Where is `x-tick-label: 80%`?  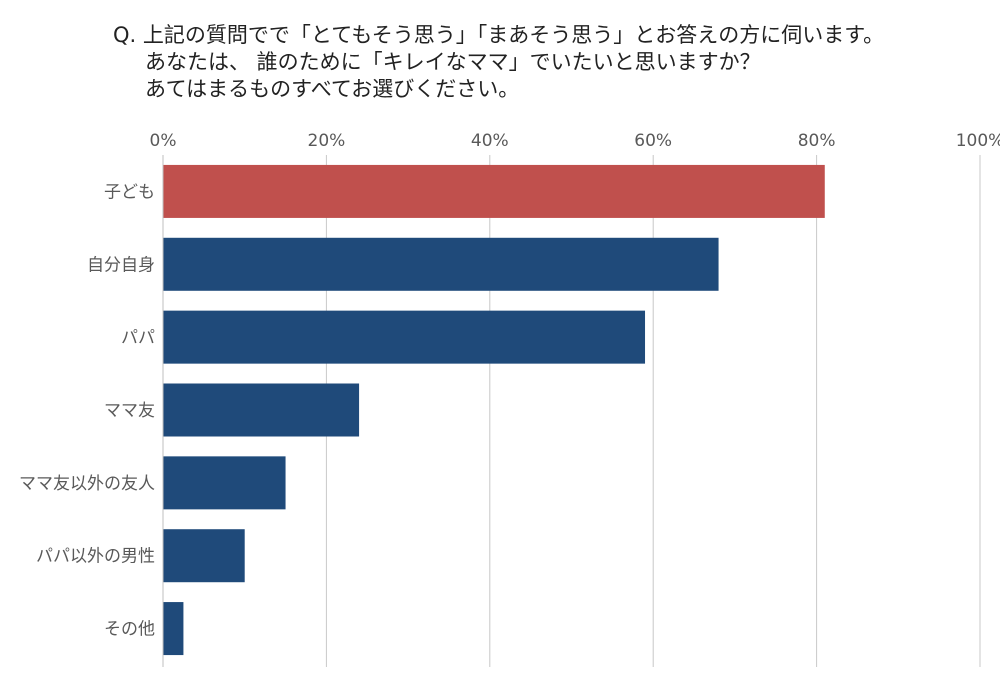
x-tick-label: 80% is located at coordinates (817, 141).